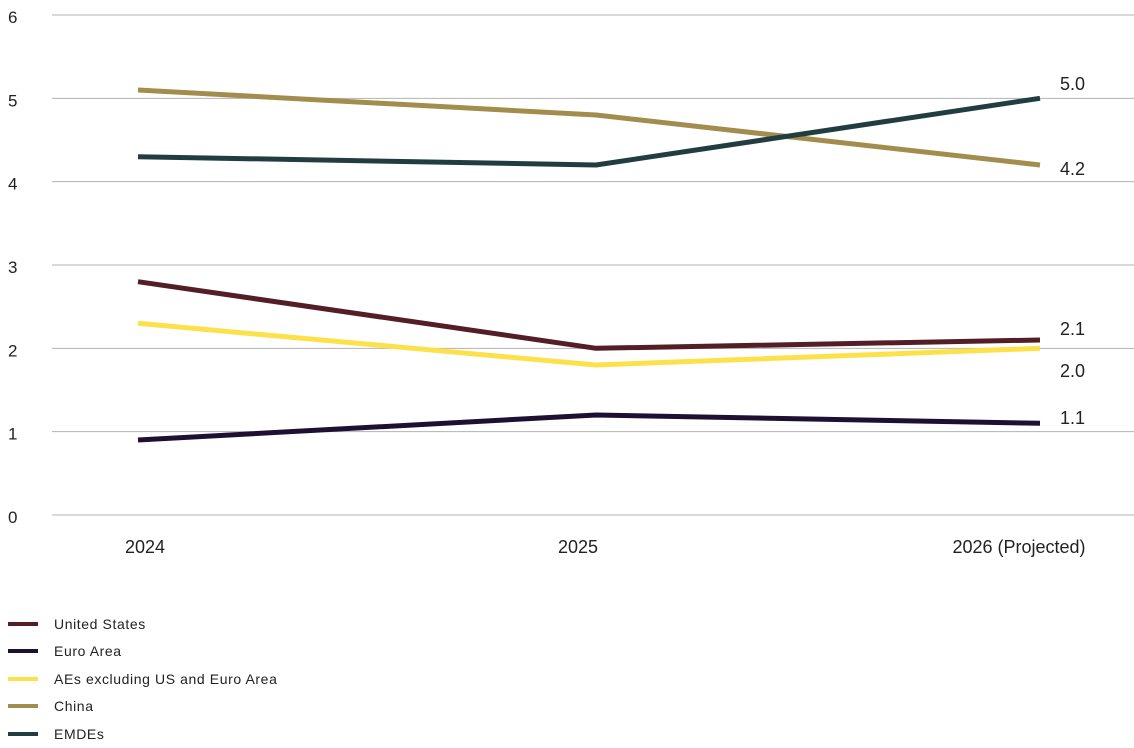  What do you see at coordinates (142, 652) in the screenshot?
I see `legend-item: Euro Area` at bounding box center [142, 652].